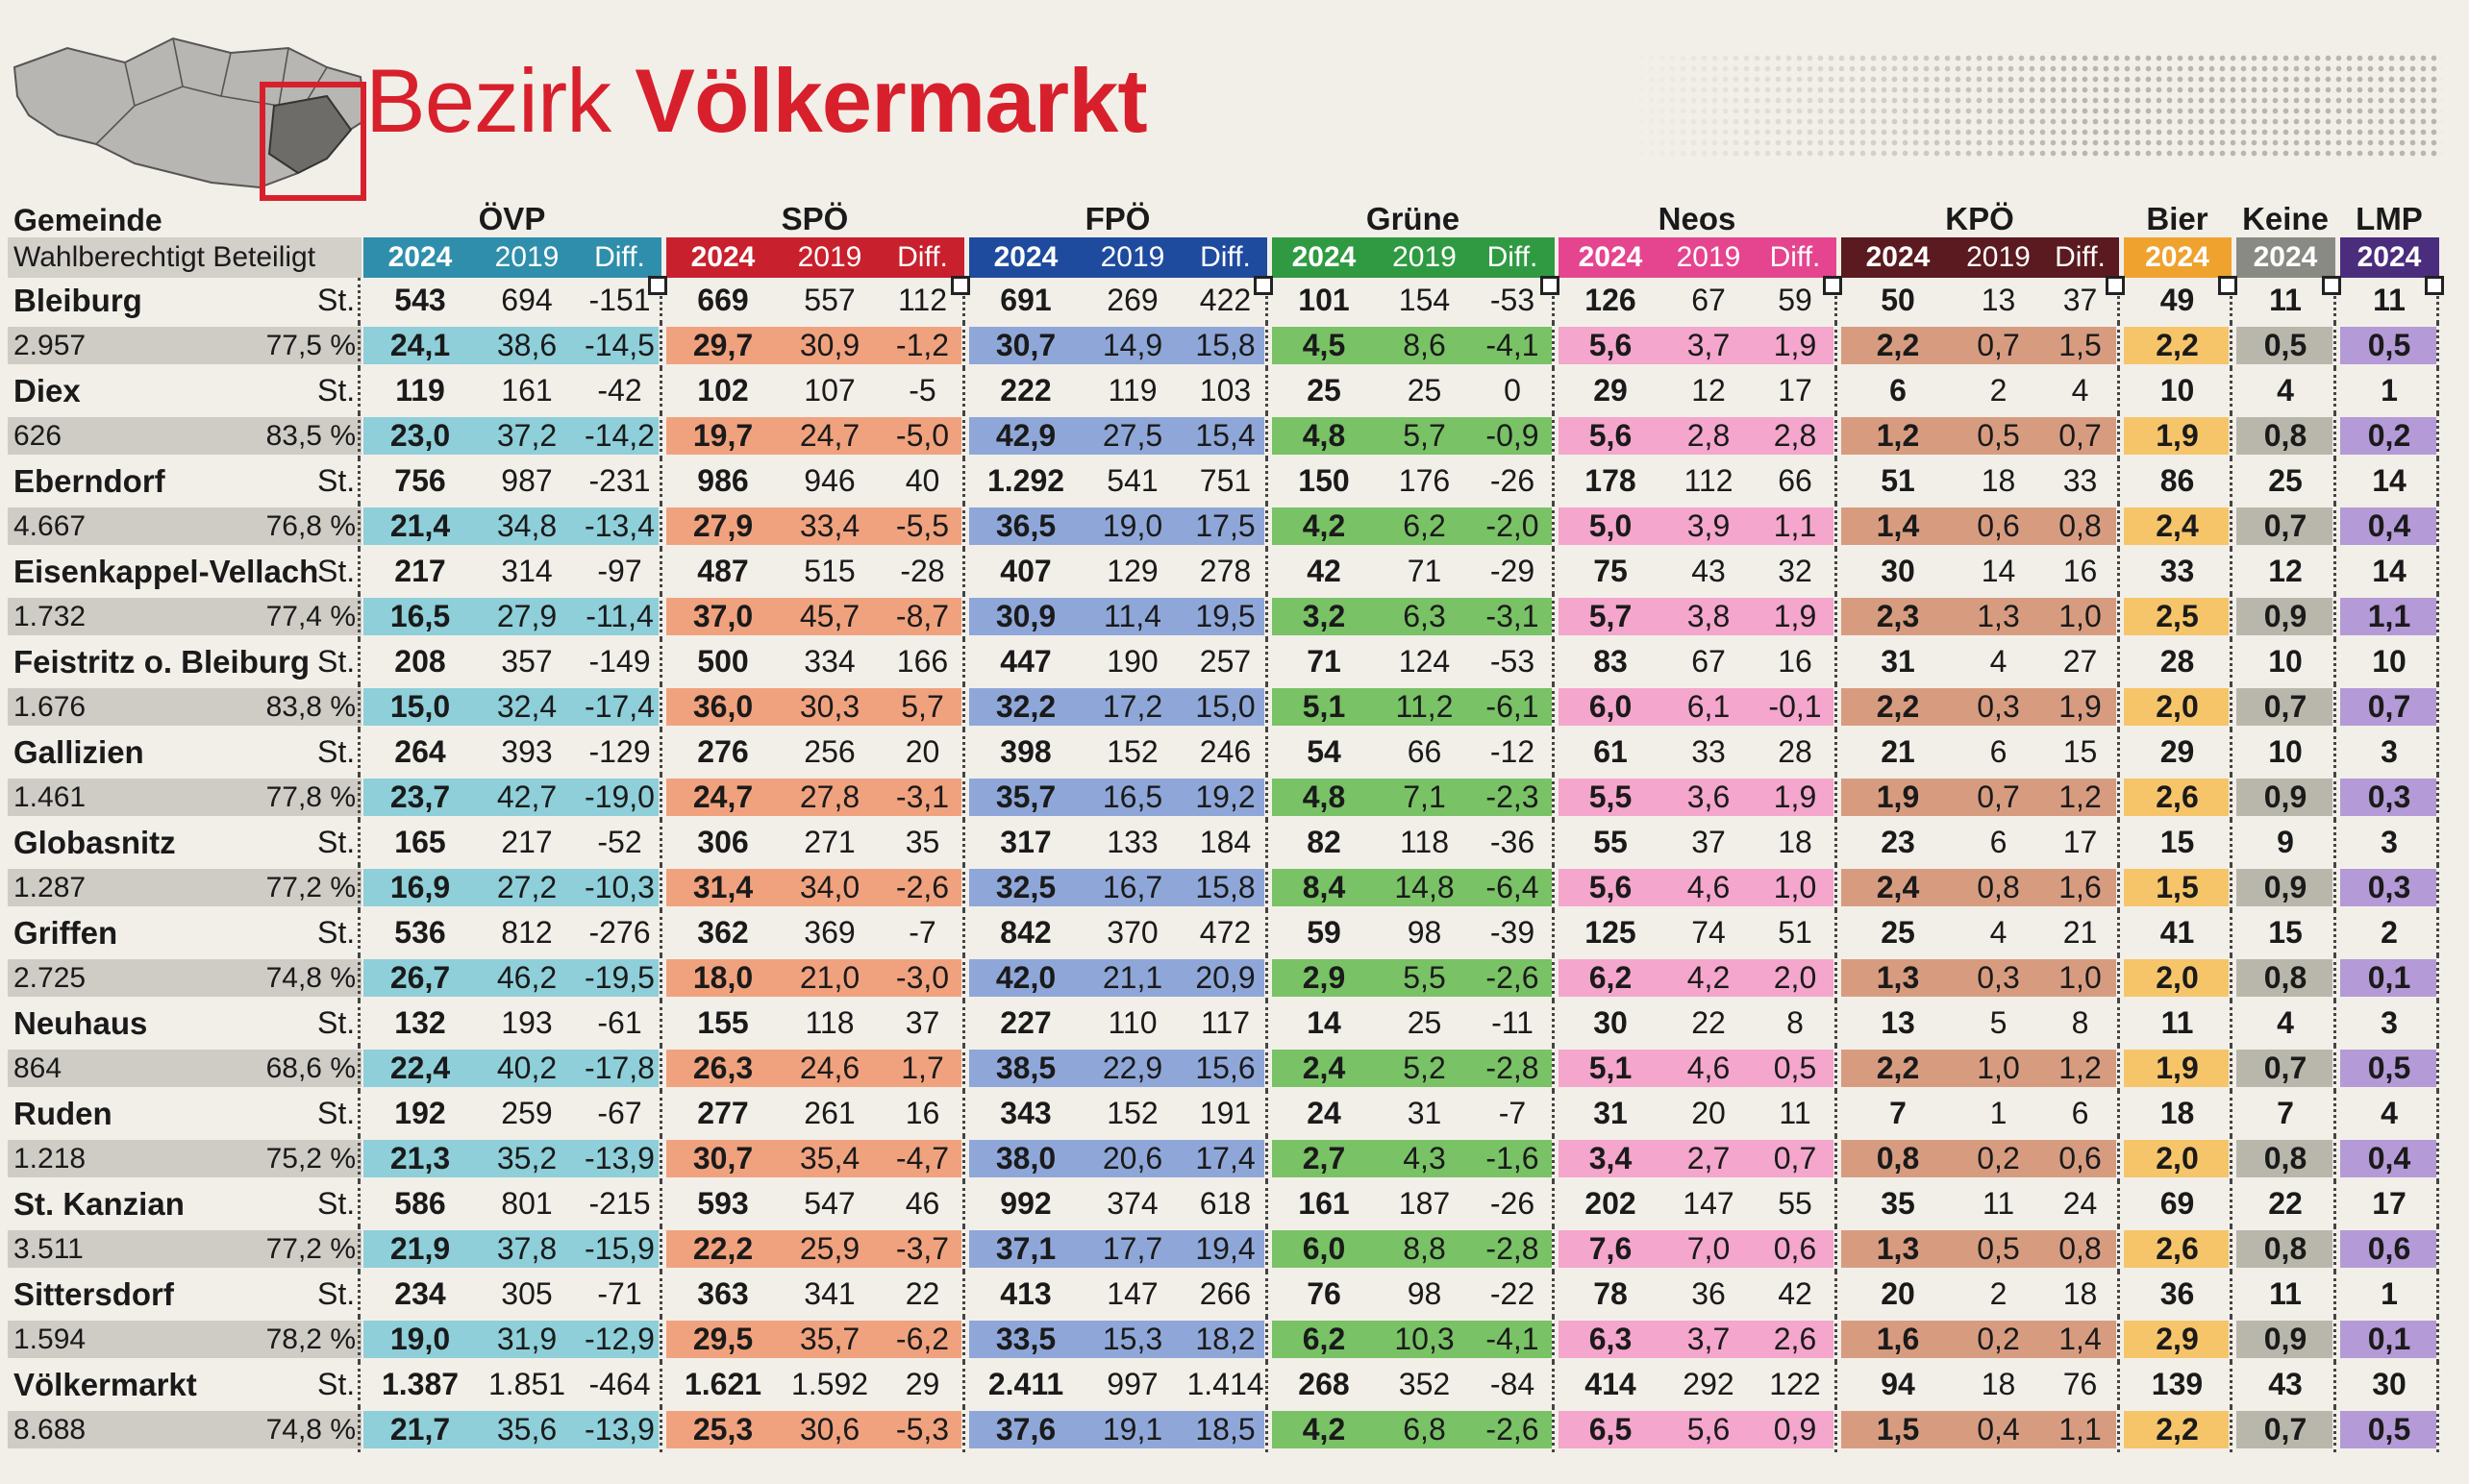 This screenshot has height=1484, width=2469. What do you see at coordinates (2285, 1022) in the screenshot?
I see `value-cell: 4` at bounding box center [2285, 1022].